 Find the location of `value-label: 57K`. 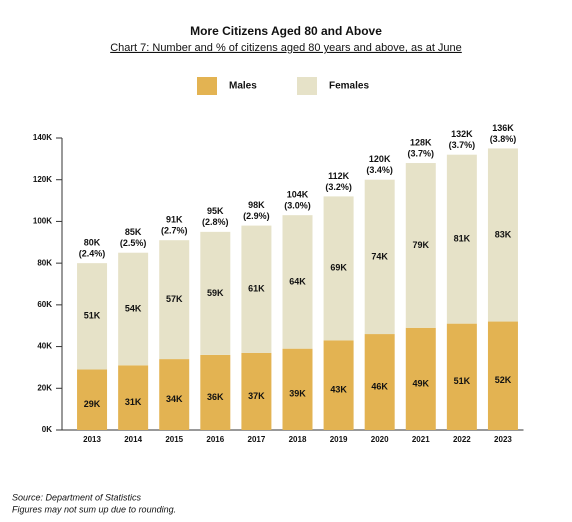

value-label: 57K is located at coordinates (174, 299).